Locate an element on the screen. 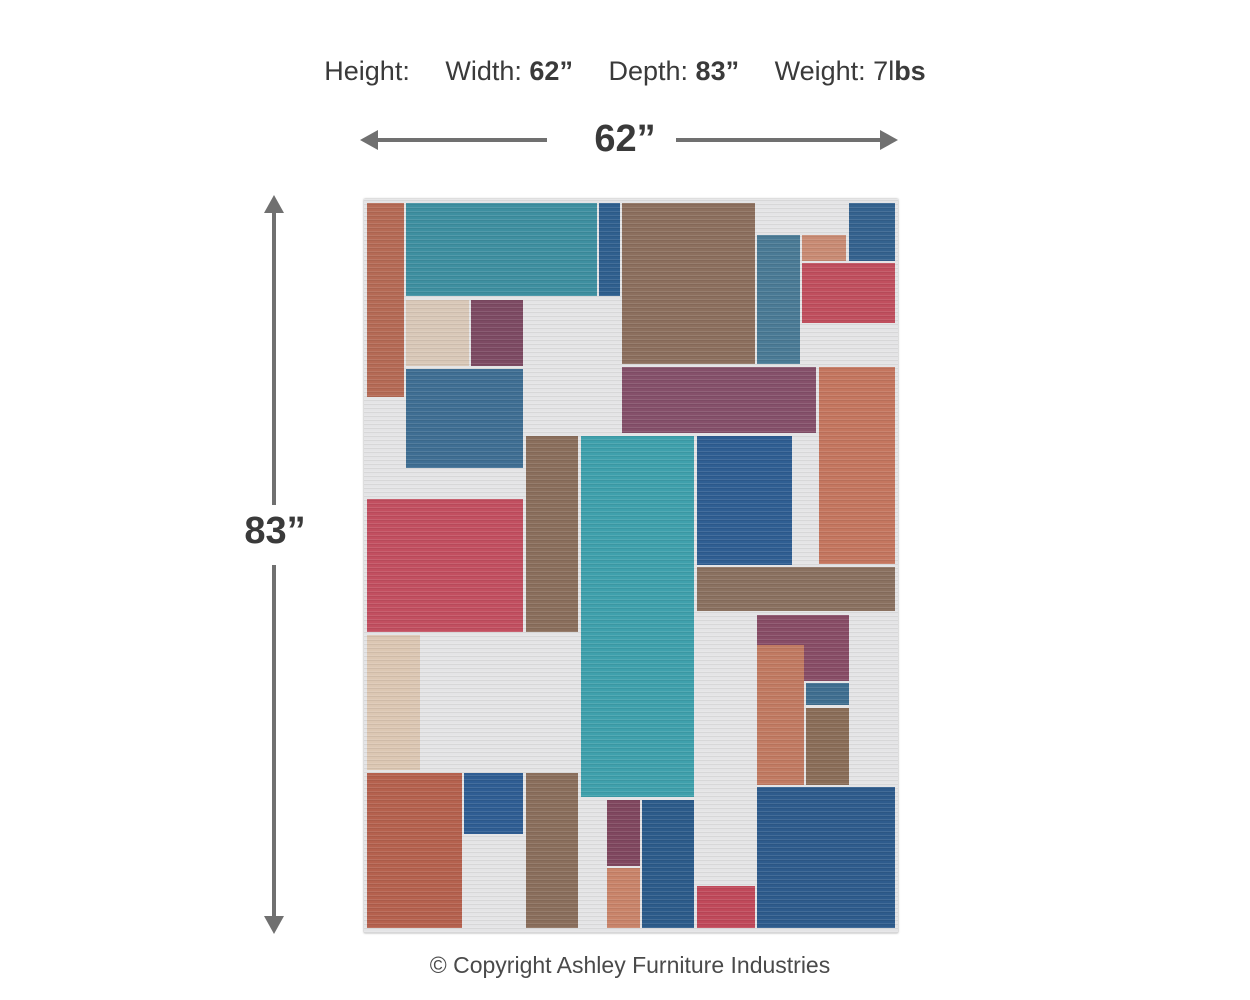 This screenshot has height=1000, width=1250. height-spec: Height: is located at coordinates (367, 71).